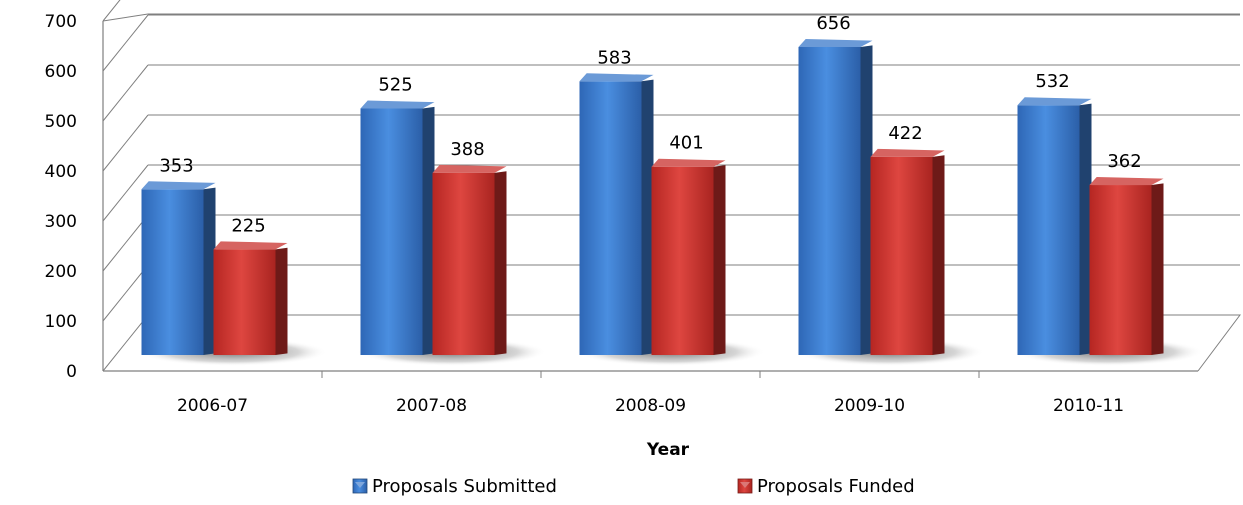 This screenshot has width=1243, height=505. What do you see at coordinates (833, 23) in the screenshot?
I see `data-label: 656` at bounding box center [833, 23].